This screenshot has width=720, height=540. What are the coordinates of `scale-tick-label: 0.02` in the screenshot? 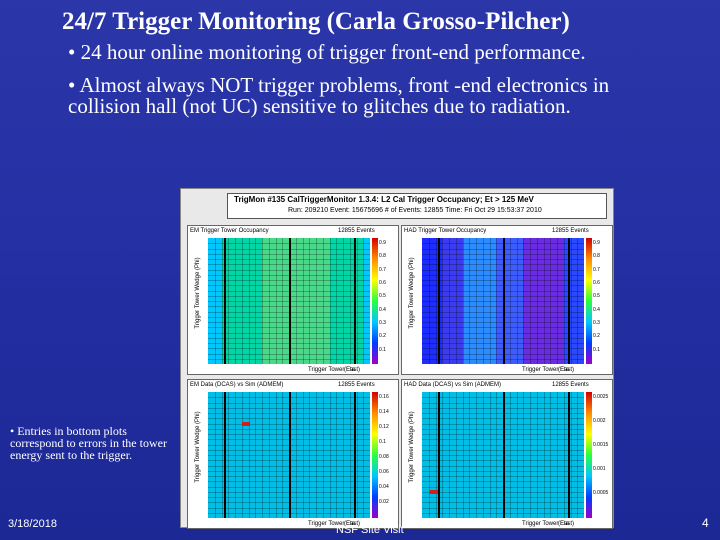 It's located at (384, 502).